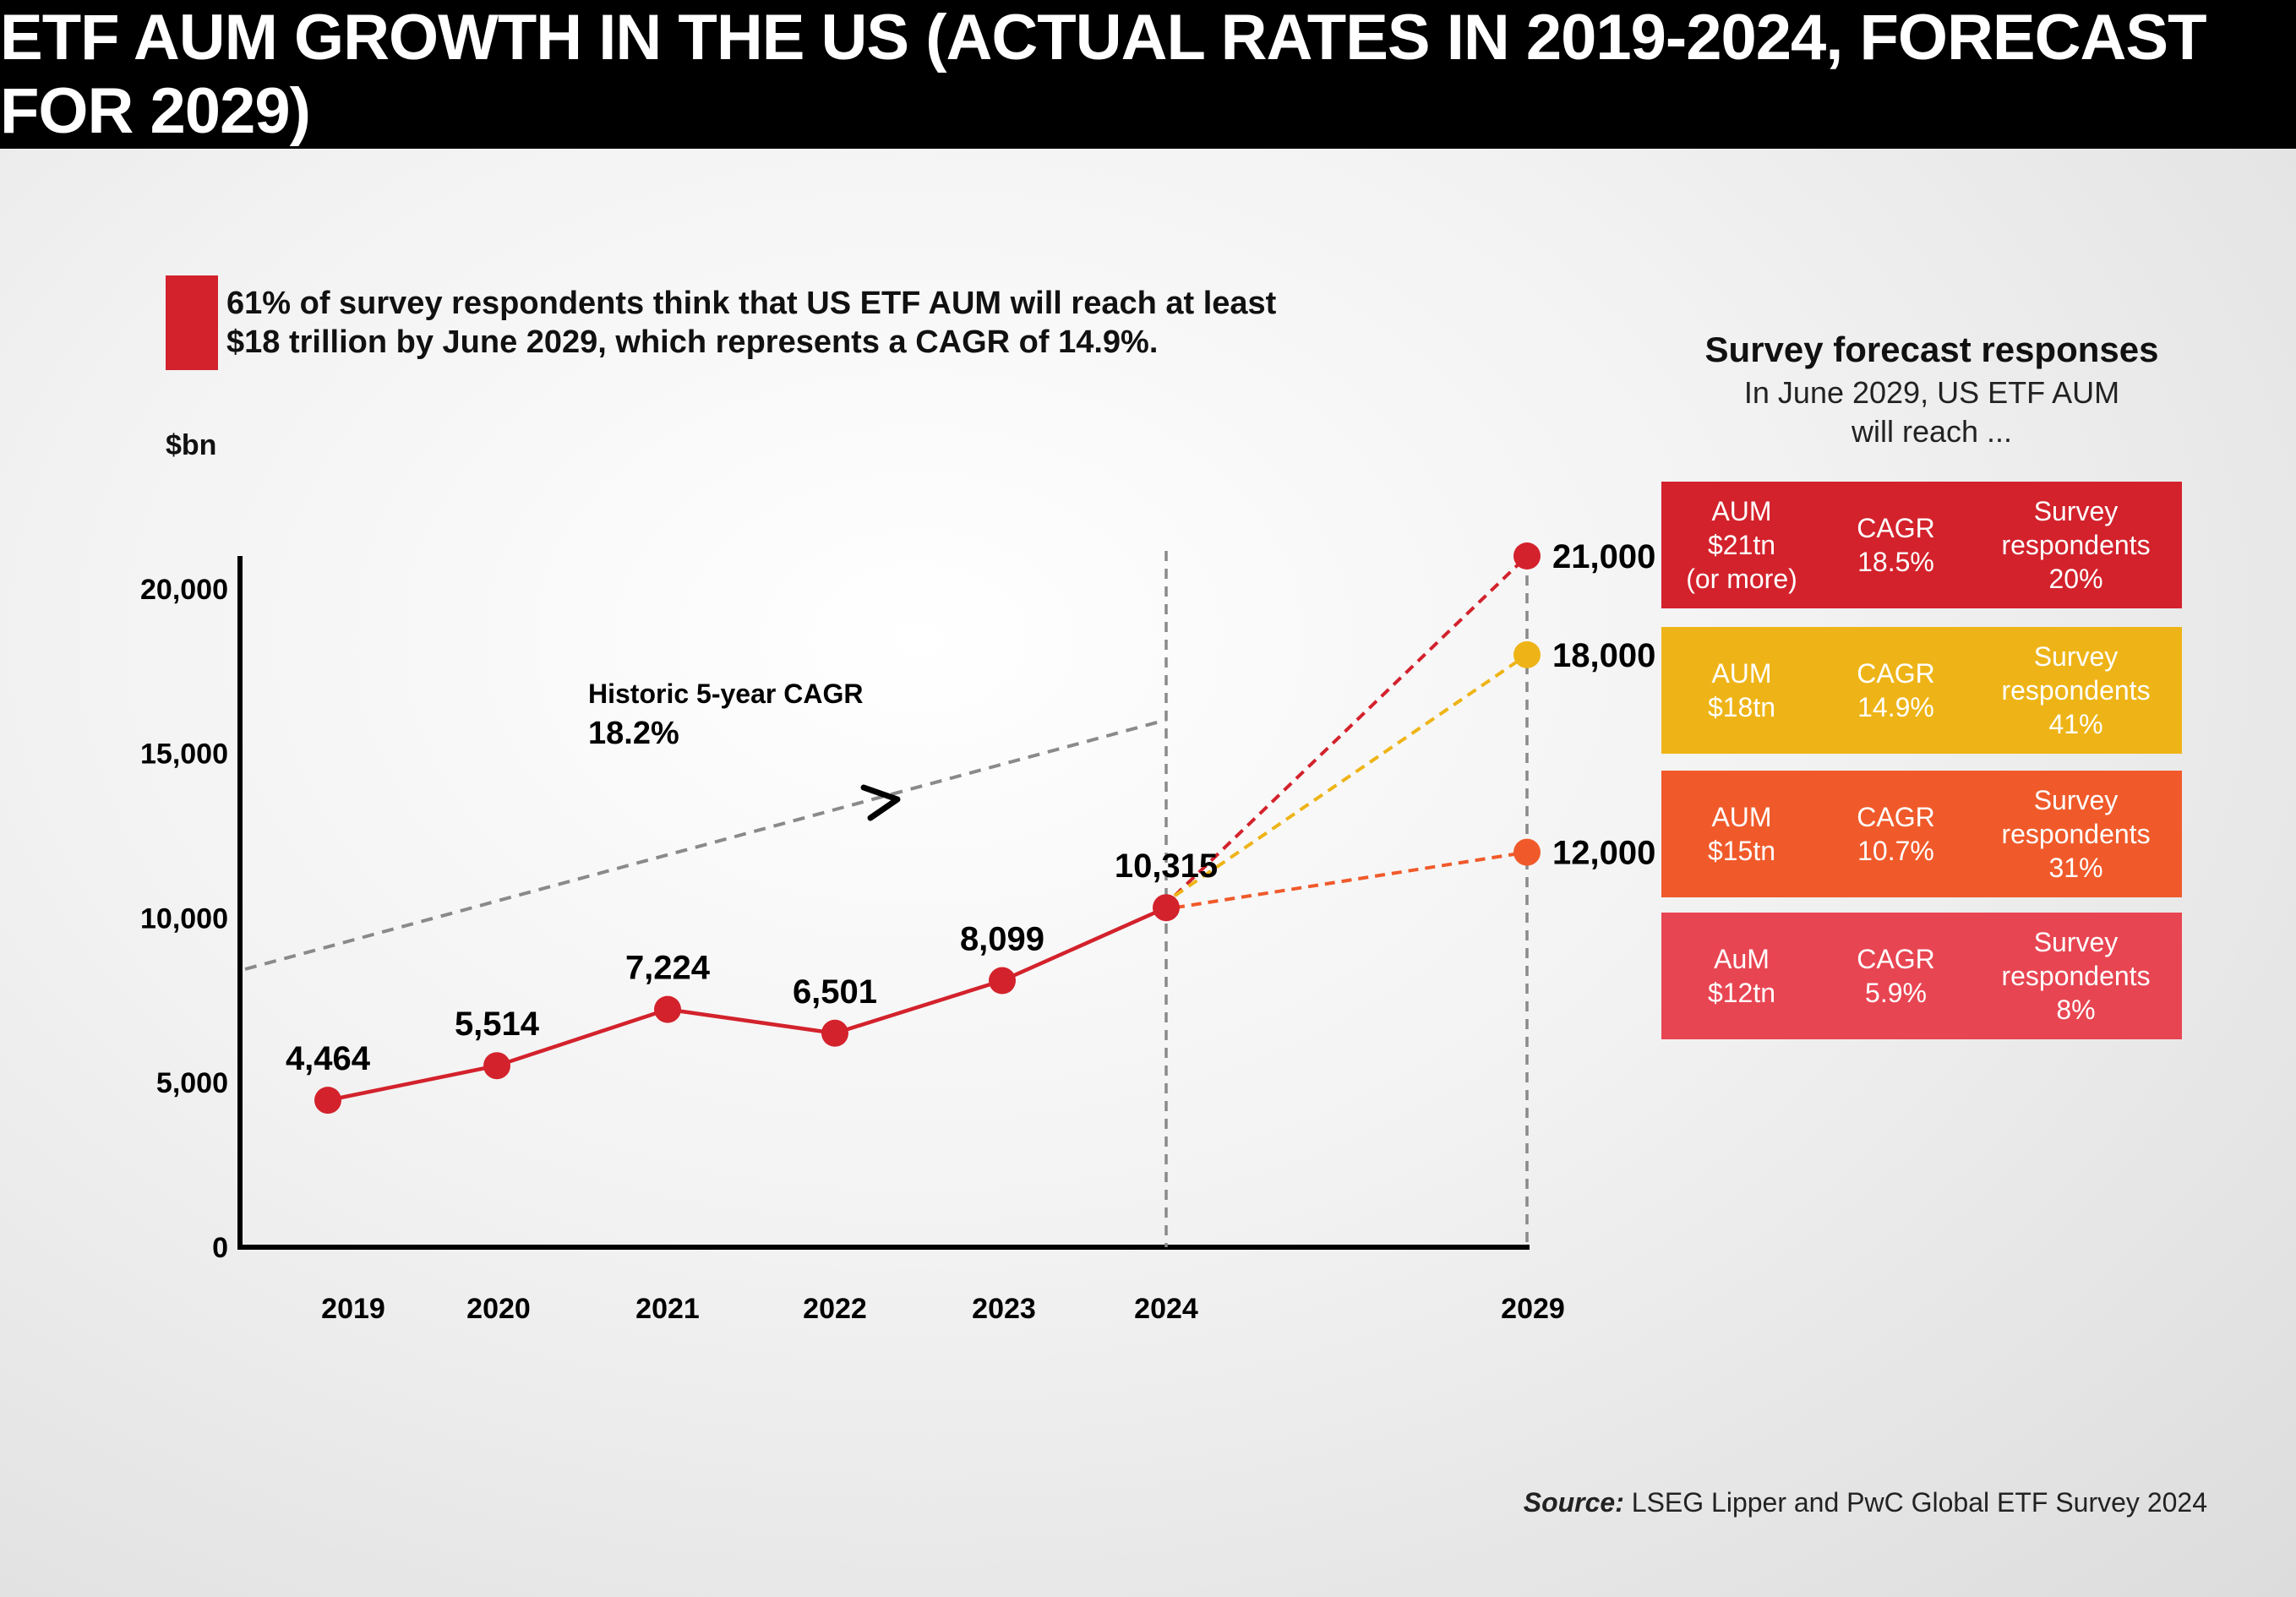 This screenshot has height=1597, width=2296. Describe the element at coordinates (1002, 939) in the screenshot. I see `data-label: 8,099` at that location.